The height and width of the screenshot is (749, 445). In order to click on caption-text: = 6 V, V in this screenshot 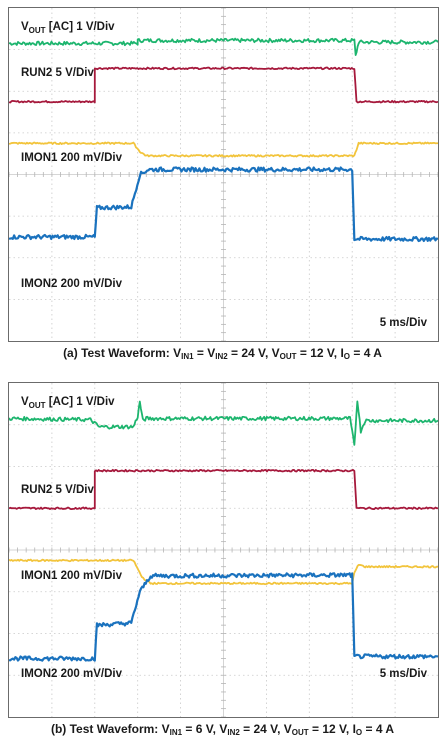, I will do `click(205, 729)`.